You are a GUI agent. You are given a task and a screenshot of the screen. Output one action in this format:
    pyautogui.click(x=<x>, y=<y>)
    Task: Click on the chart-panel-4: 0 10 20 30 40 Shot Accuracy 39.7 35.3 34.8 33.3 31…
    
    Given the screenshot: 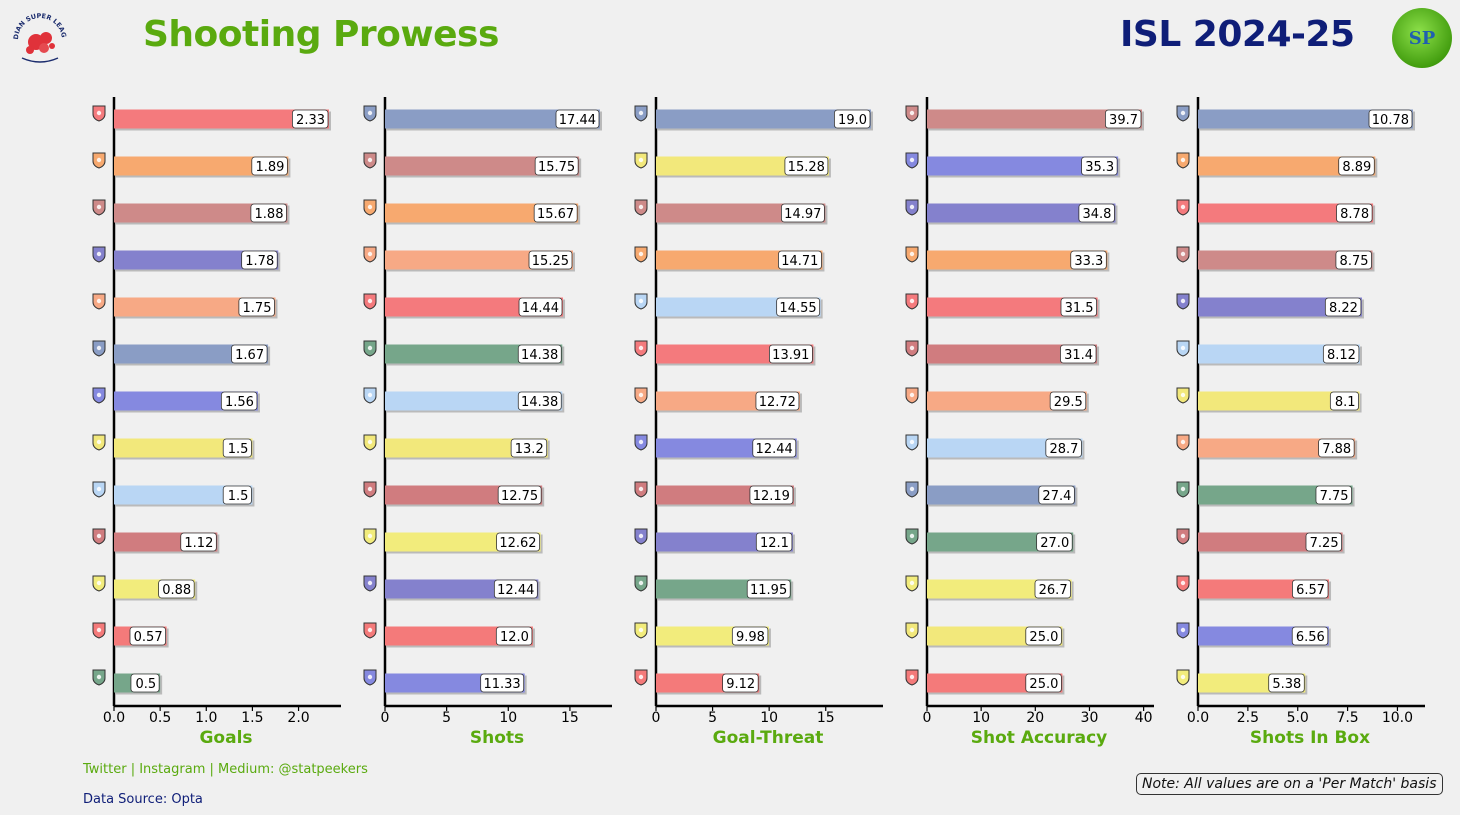 What is the action you would take?
    pyautogui.click(x=1029, y=422)
    